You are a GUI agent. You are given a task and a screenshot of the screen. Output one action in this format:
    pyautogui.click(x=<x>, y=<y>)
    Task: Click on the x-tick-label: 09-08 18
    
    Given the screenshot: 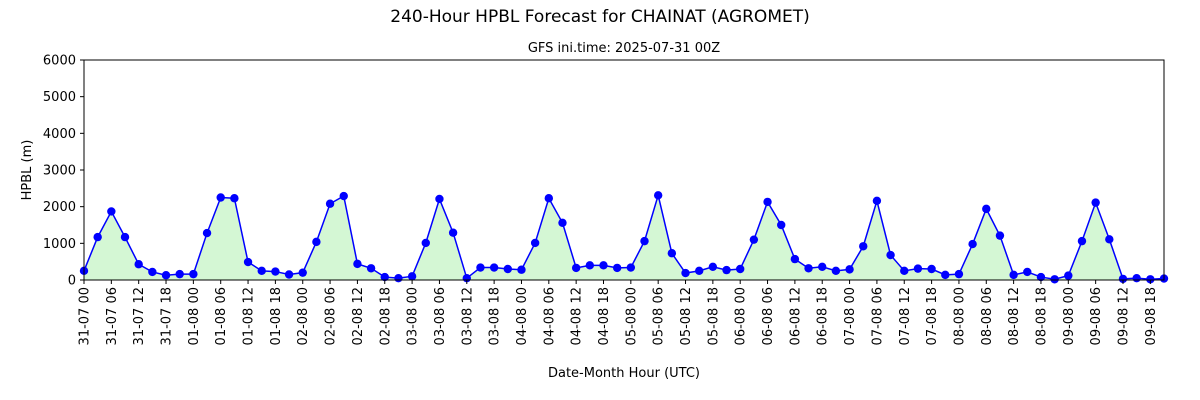 What is the action you would take?
    pyautogui.click(x=1151, y=316)
    